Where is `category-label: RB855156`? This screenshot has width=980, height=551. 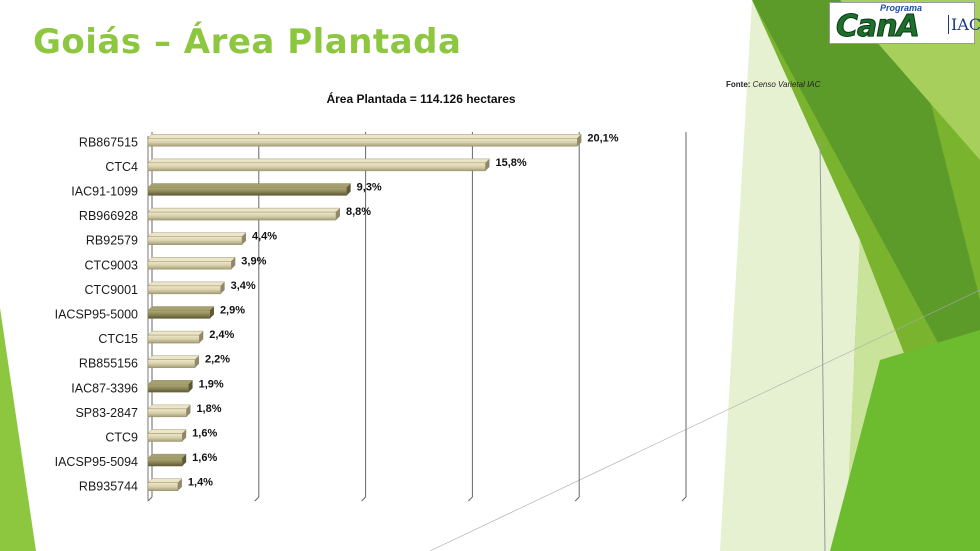
category-label: RB855156 is located at coordinates (108, 364).